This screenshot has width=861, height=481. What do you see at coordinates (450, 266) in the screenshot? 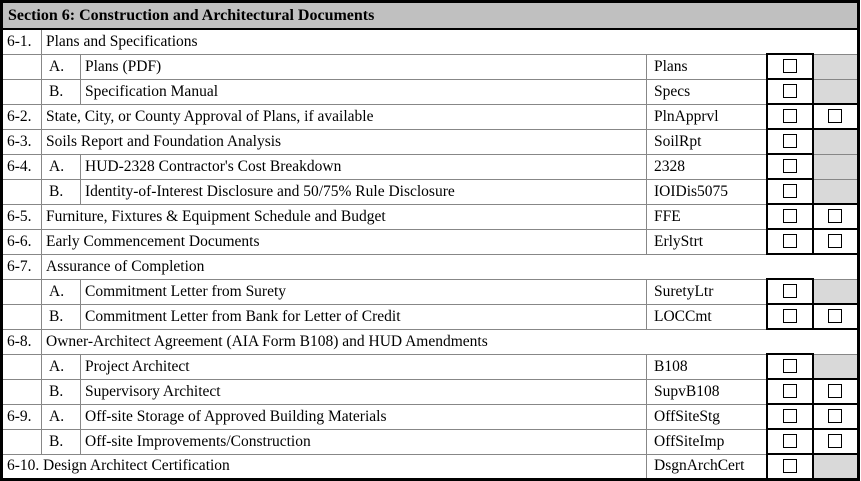
I see `item-description-cell: Assurance of Completion` at bounding box center [450, 266].